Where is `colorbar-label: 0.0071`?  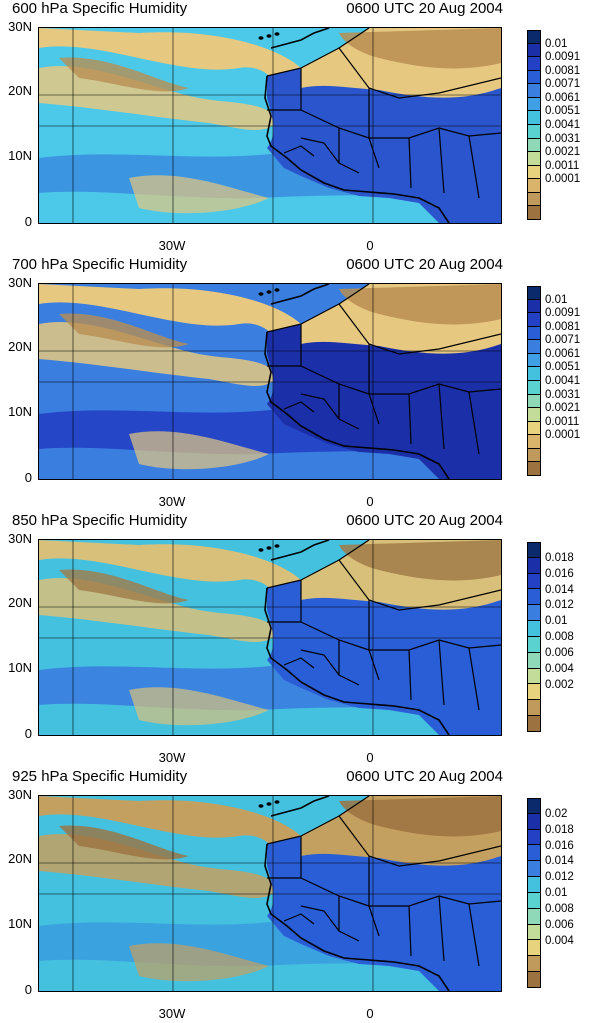 colorbar-label: 0.0071 is located at coordinates (563, 84).